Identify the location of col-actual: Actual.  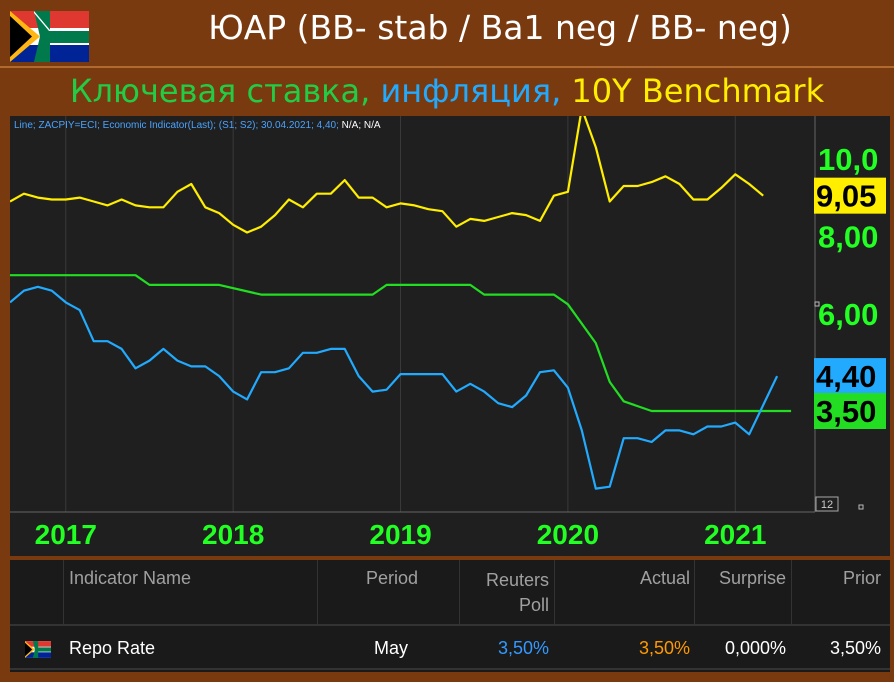
(664, 578).